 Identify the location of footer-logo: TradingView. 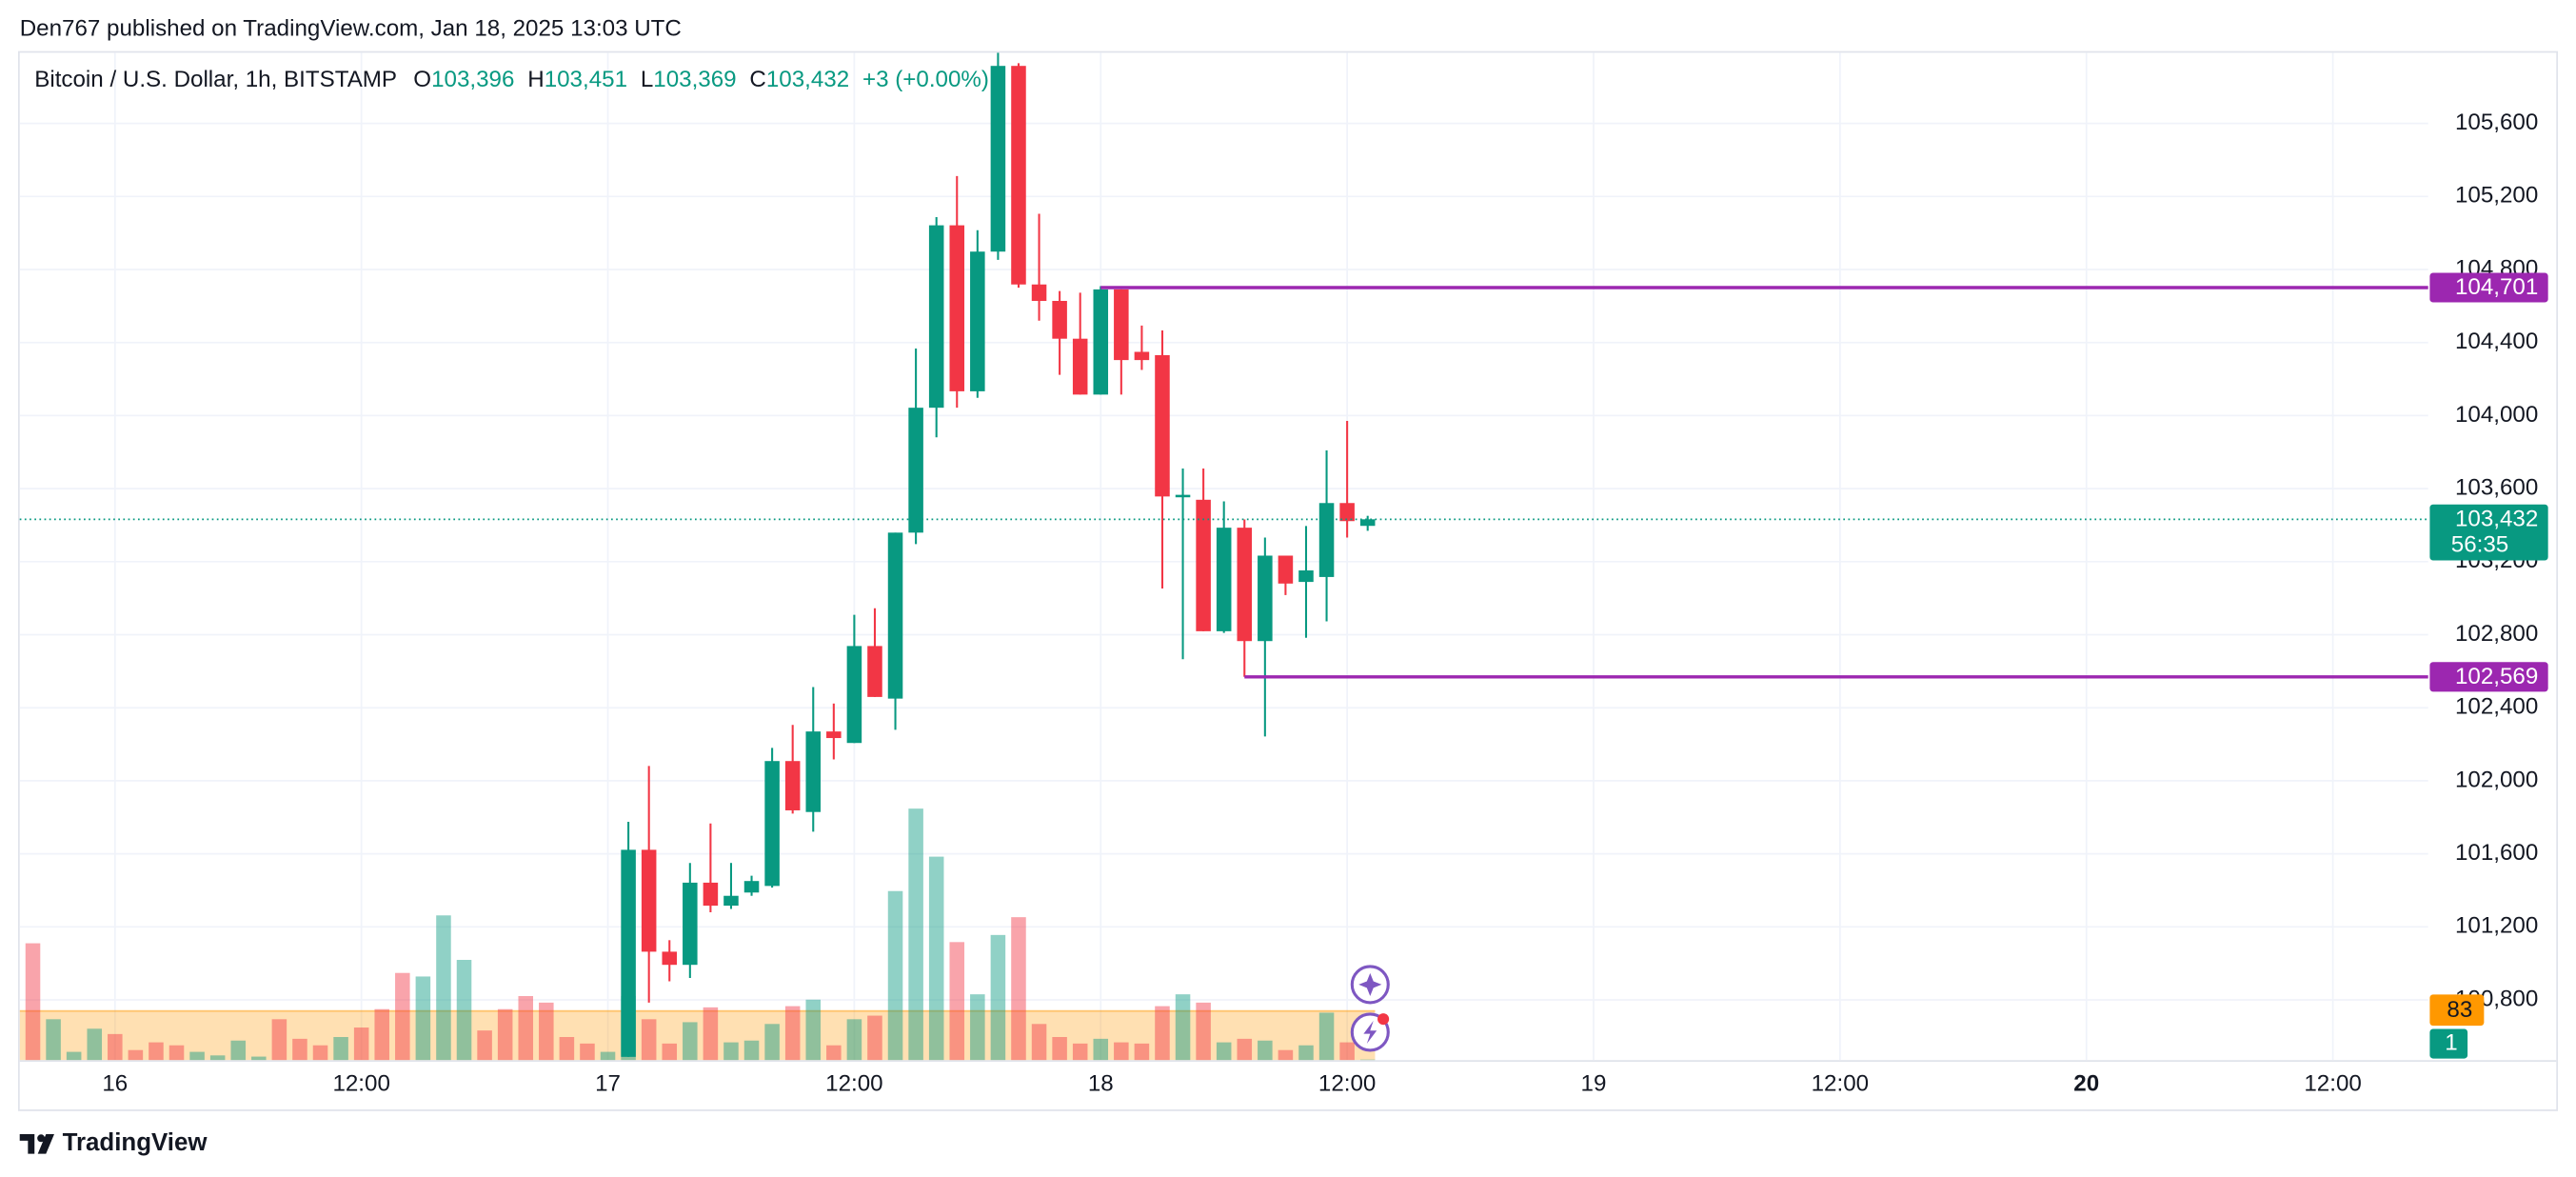
(113, 1142).